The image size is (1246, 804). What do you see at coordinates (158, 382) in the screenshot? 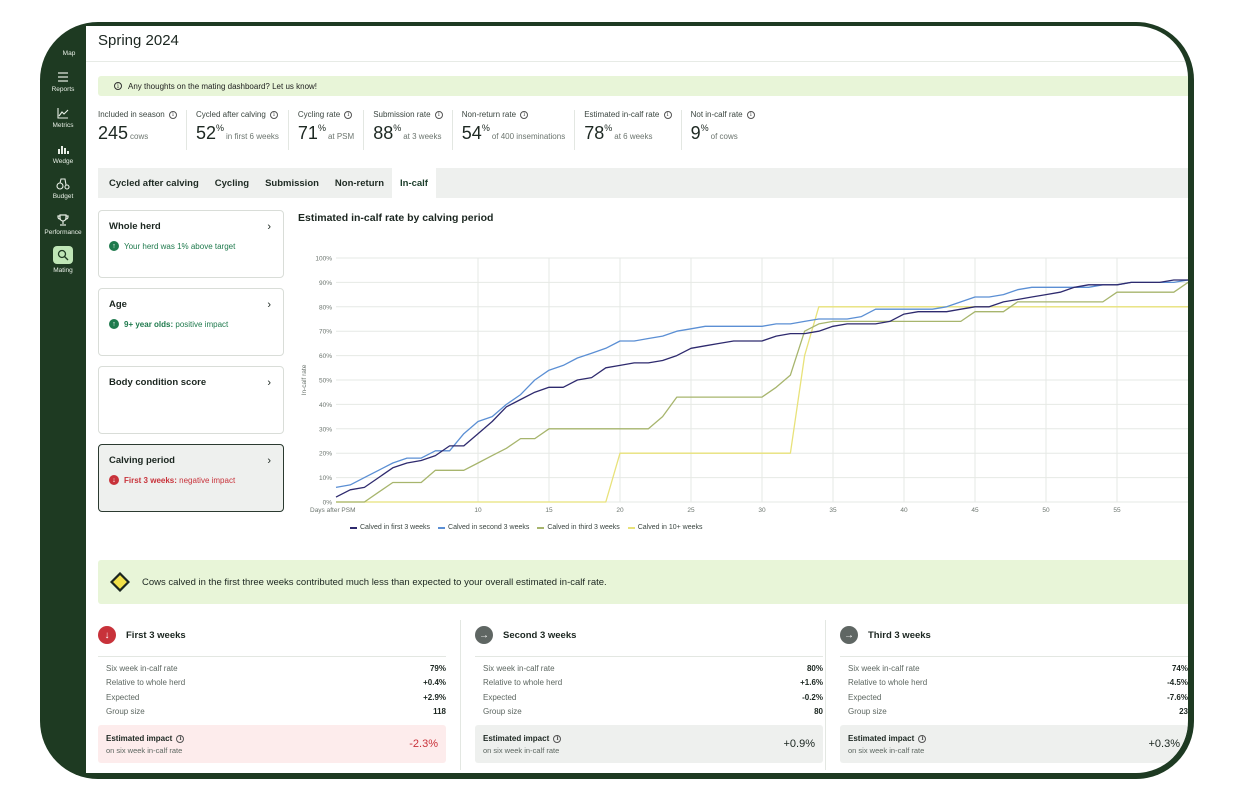
I see `card-title: Body condition score` at bounding box center [158, 382].